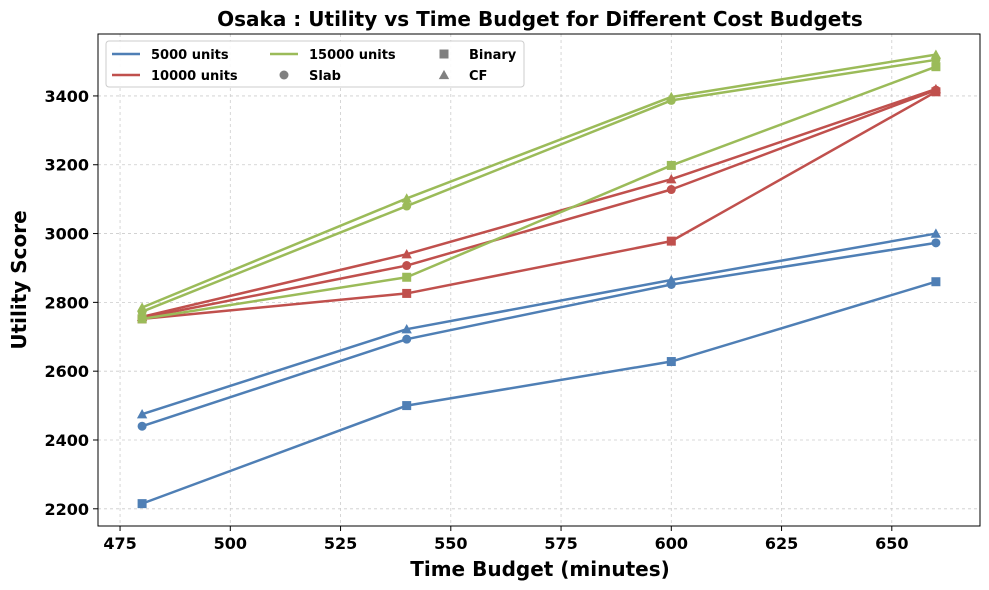  What do you see at coordinates (671, 543) in the screenshot?
I see `x-tick-label: 600` at bounding box center [671, 543].